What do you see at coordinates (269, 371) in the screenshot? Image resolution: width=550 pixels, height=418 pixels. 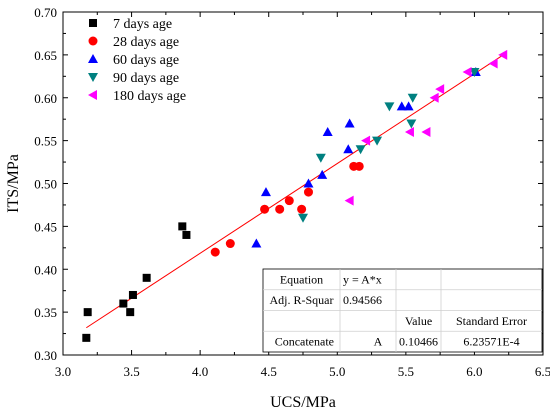 I see `x-tick-label: 4.5` at bounding box center [269, 371].